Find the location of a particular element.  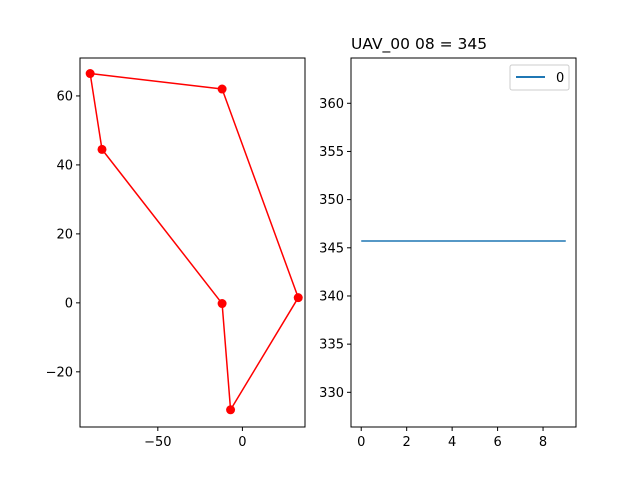

right-x-tick-label: 2 is located at coordinates (407, 442).